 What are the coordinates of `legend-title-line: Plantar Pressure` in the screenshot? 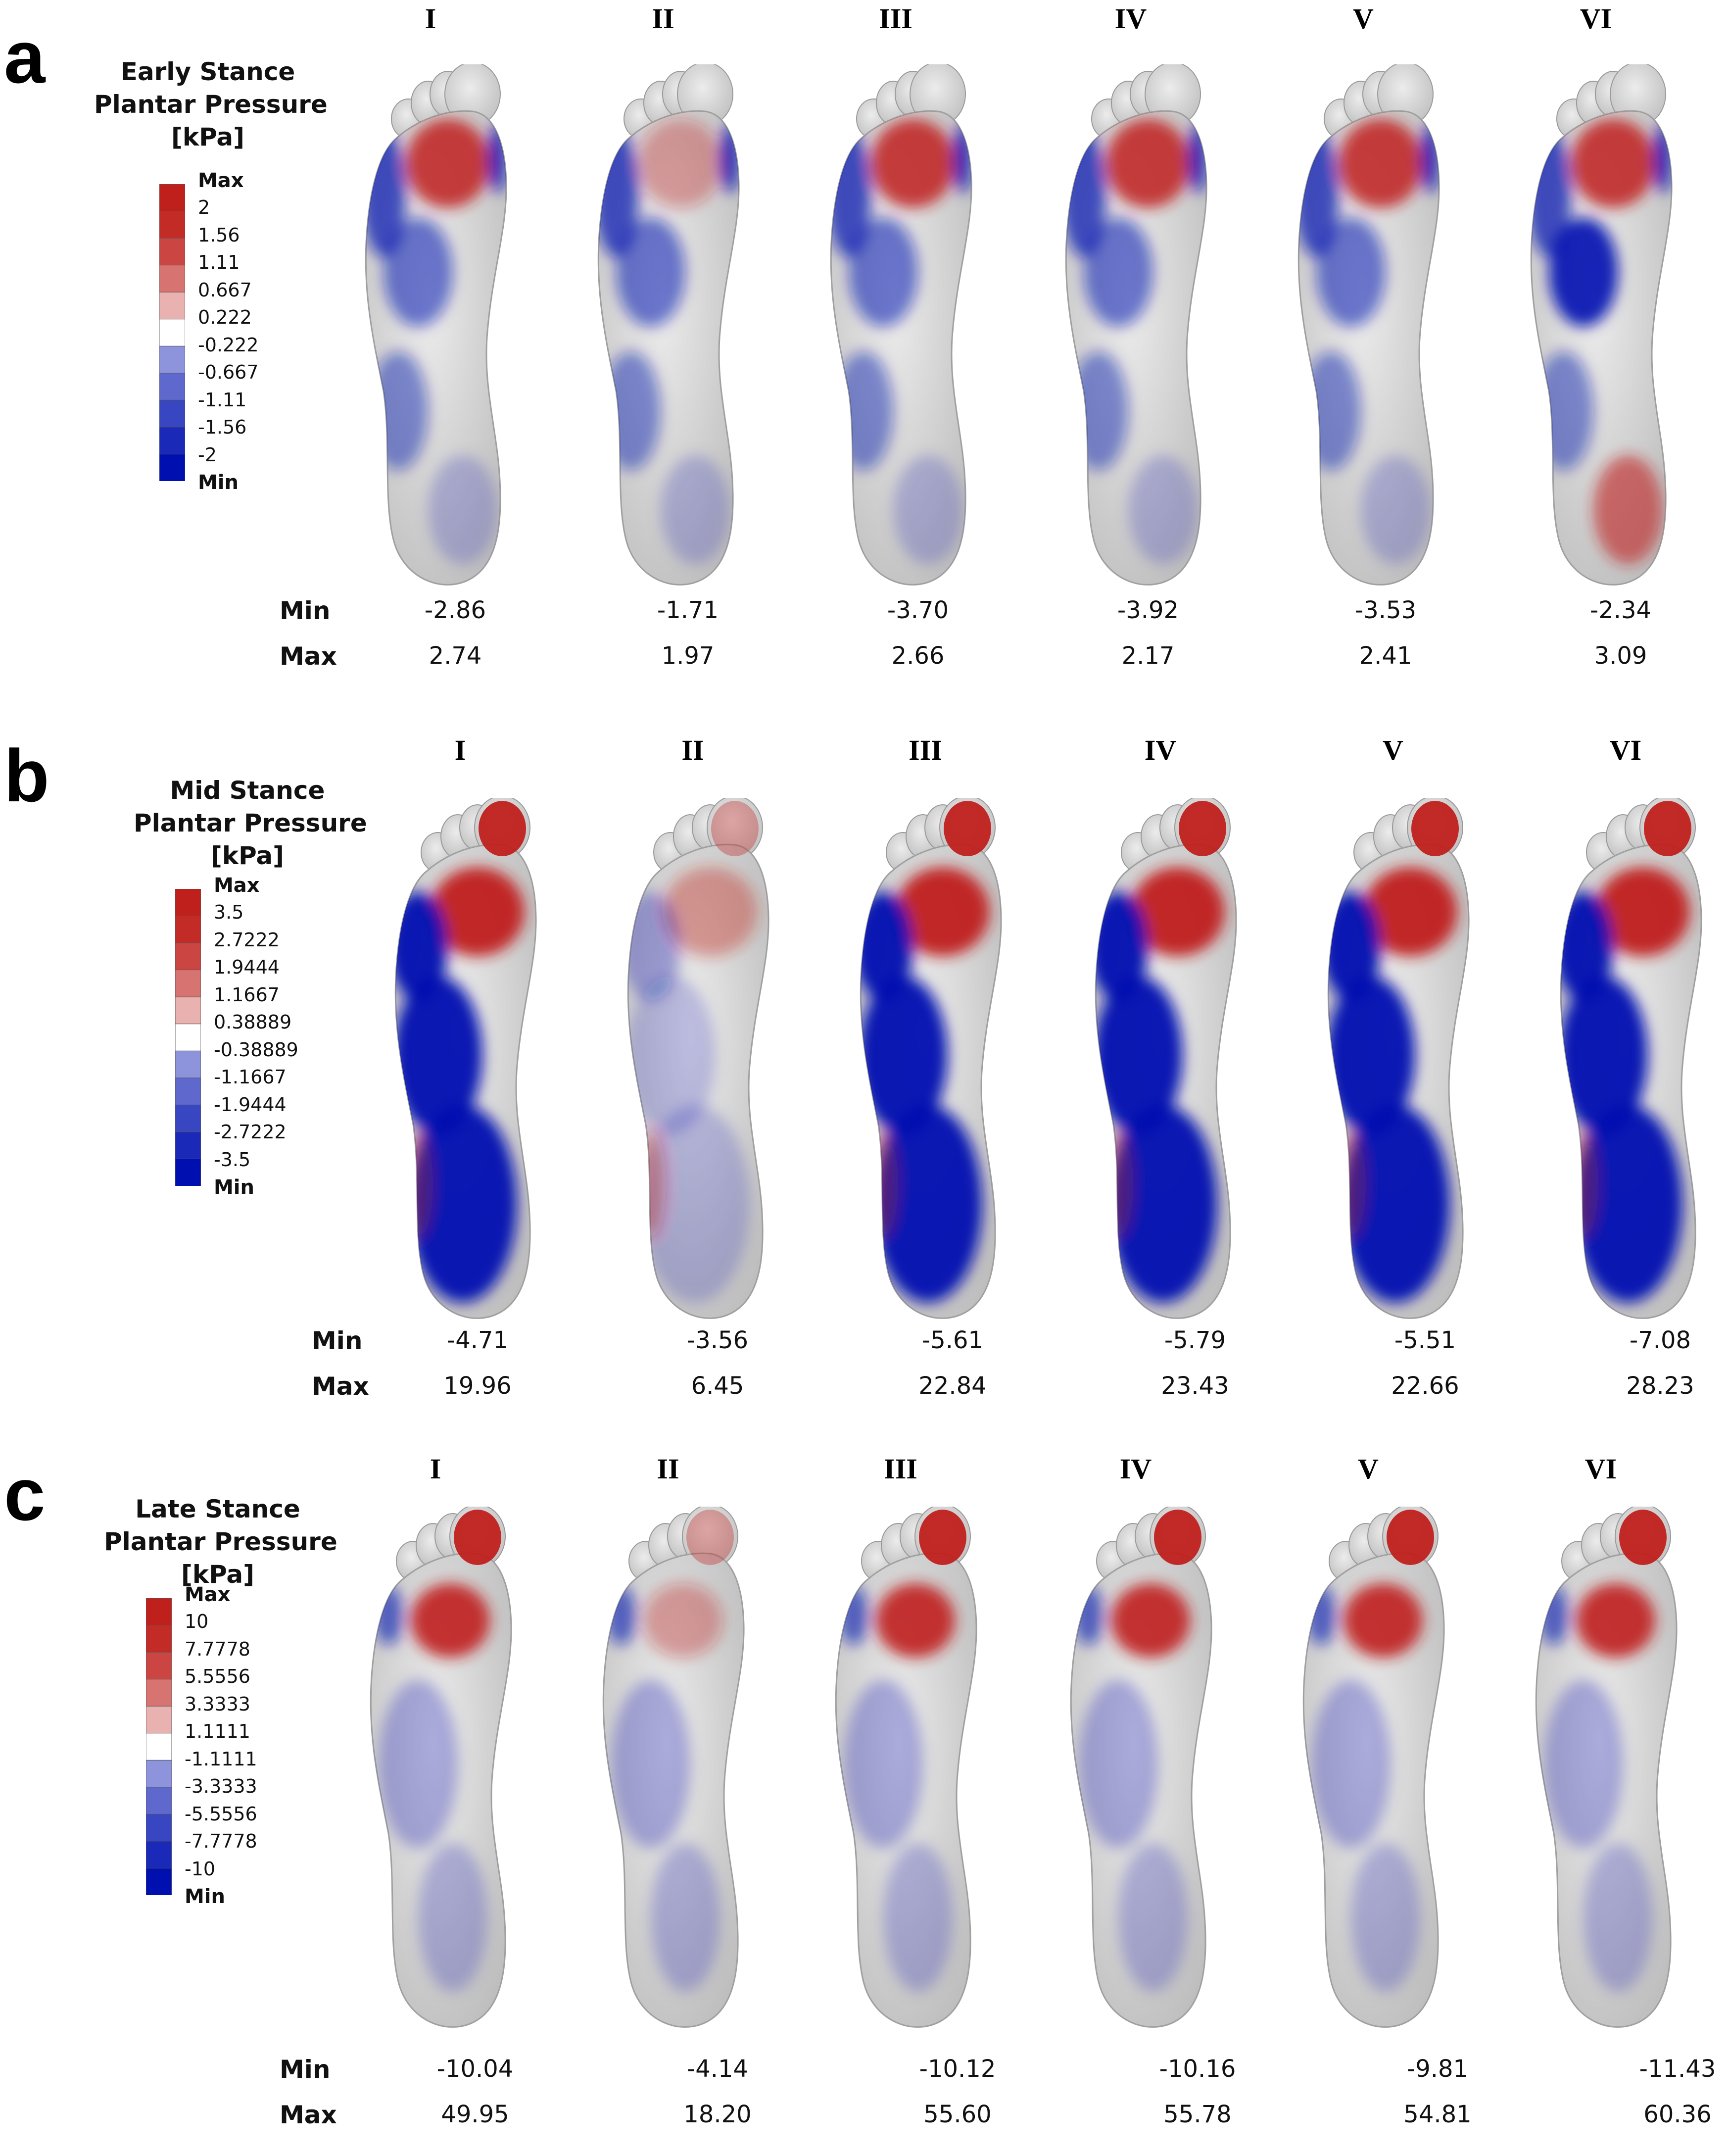 It's located at (221, 1541).